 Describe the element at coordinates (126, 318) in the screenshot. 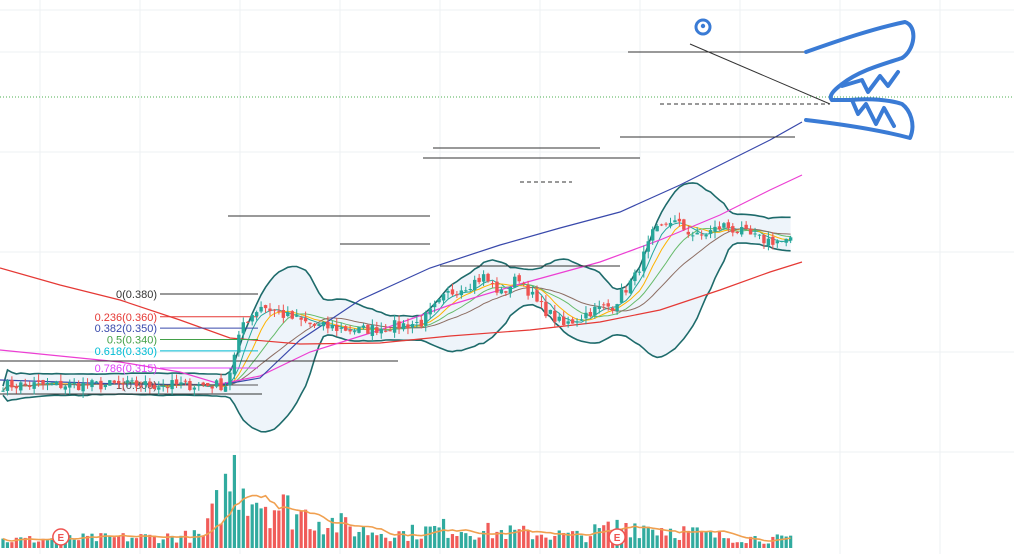

I see `fib-label-1: 0.236(0.360)` at that location.